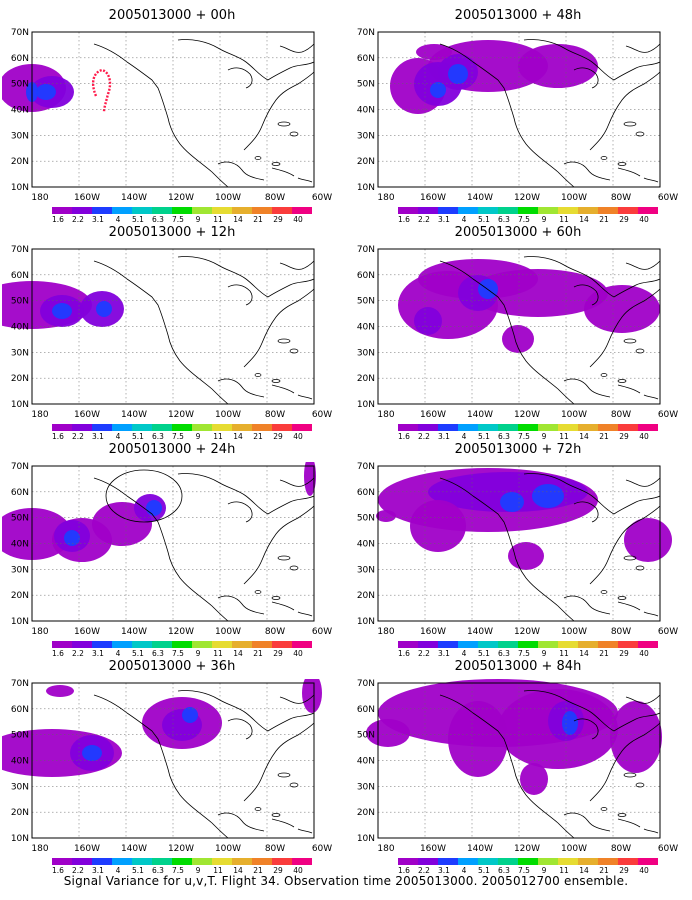 This screenshot has height=900, width=692. I want to click on colorbar-label: 40, so click(298, 870).